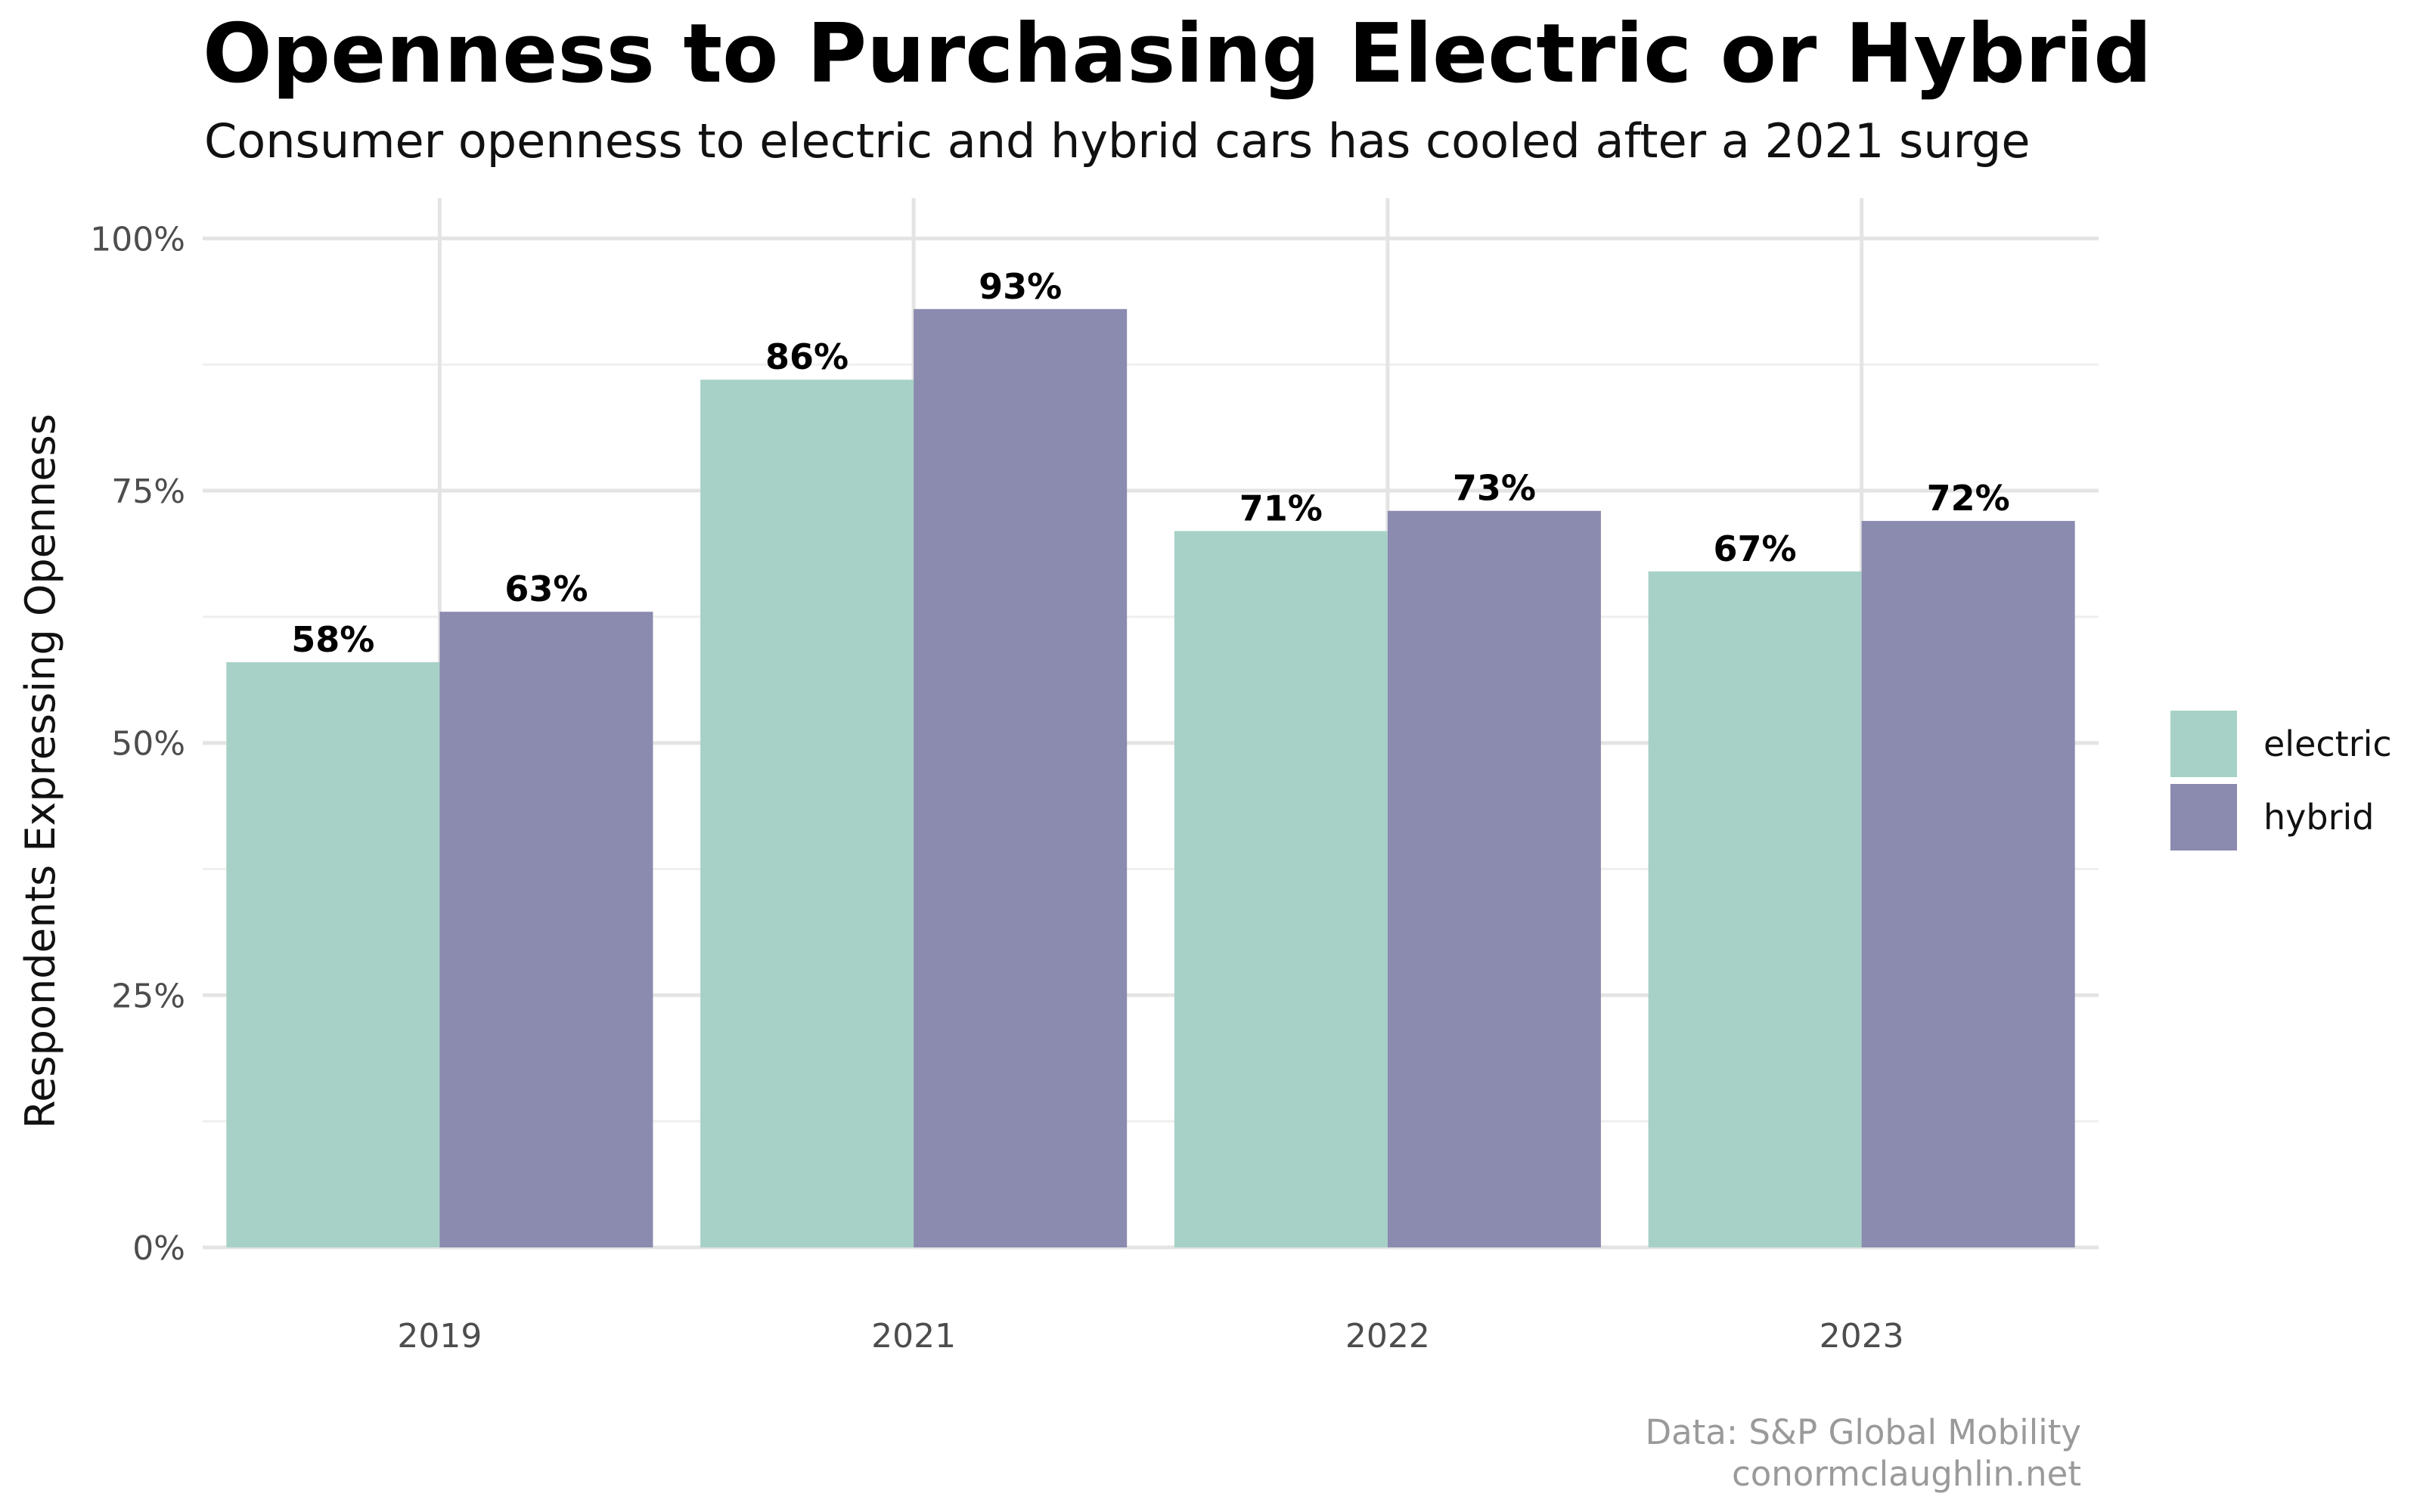 The height and width of the screenshot is (1512, 2420). What do you see at coordinates (1863, 1432) in the screenshot?
I see `caption-source: Data: S&P Global Mobility` at bounding box center [1863, 1432].